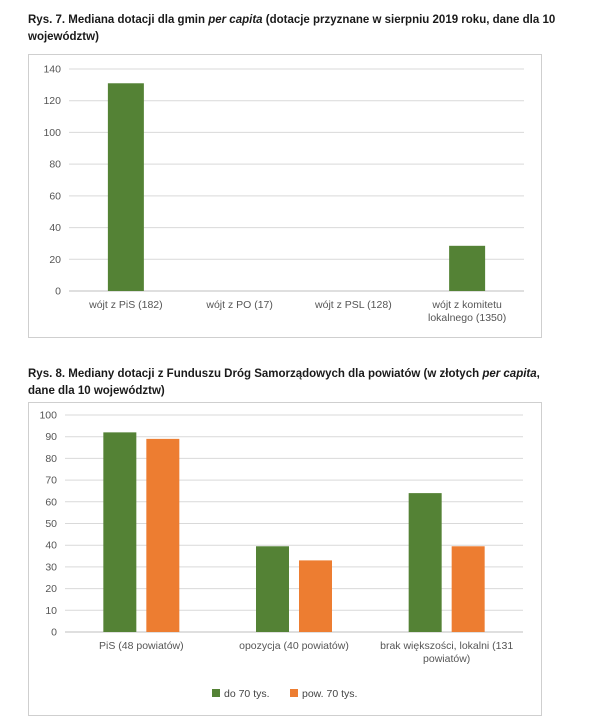 The width and height of the screenshot is (600, 720). I want to click on chart2-xtick-label: powiatów), so click(446, 659).